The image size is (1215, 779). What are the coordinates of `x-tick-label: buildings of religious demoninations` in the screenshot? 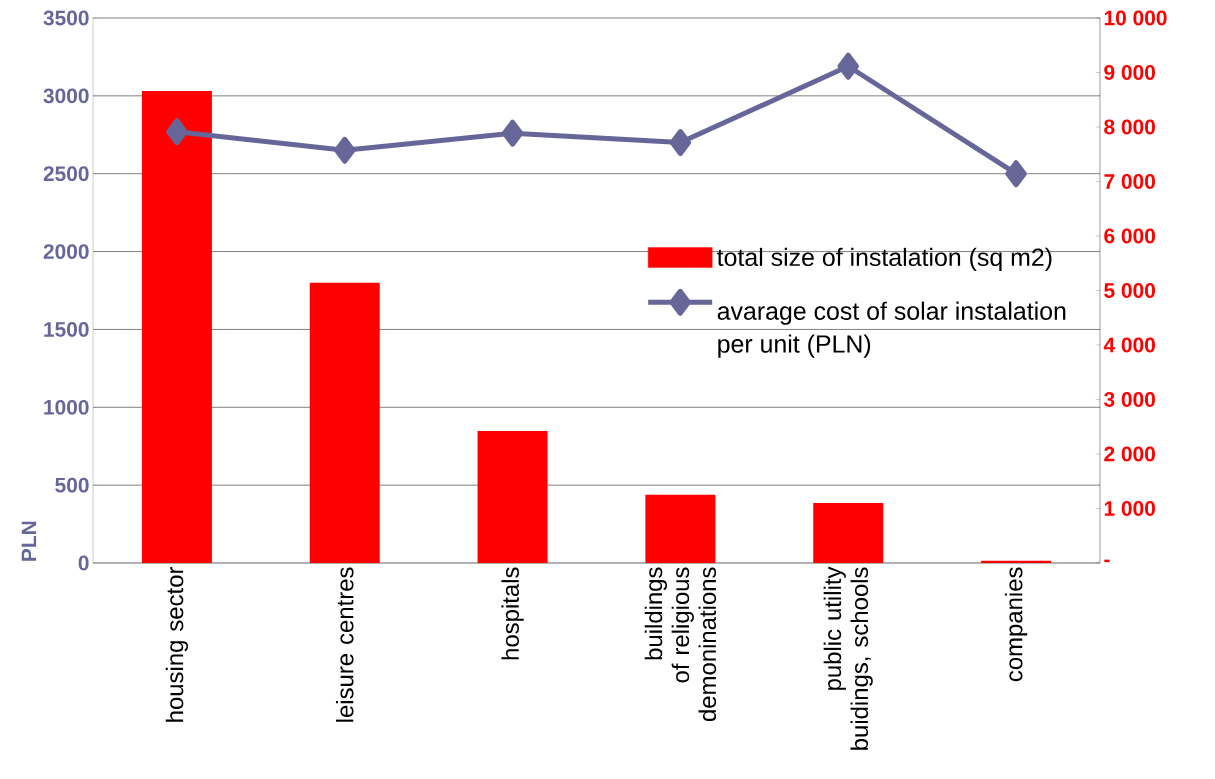 It's located at (680, 644).